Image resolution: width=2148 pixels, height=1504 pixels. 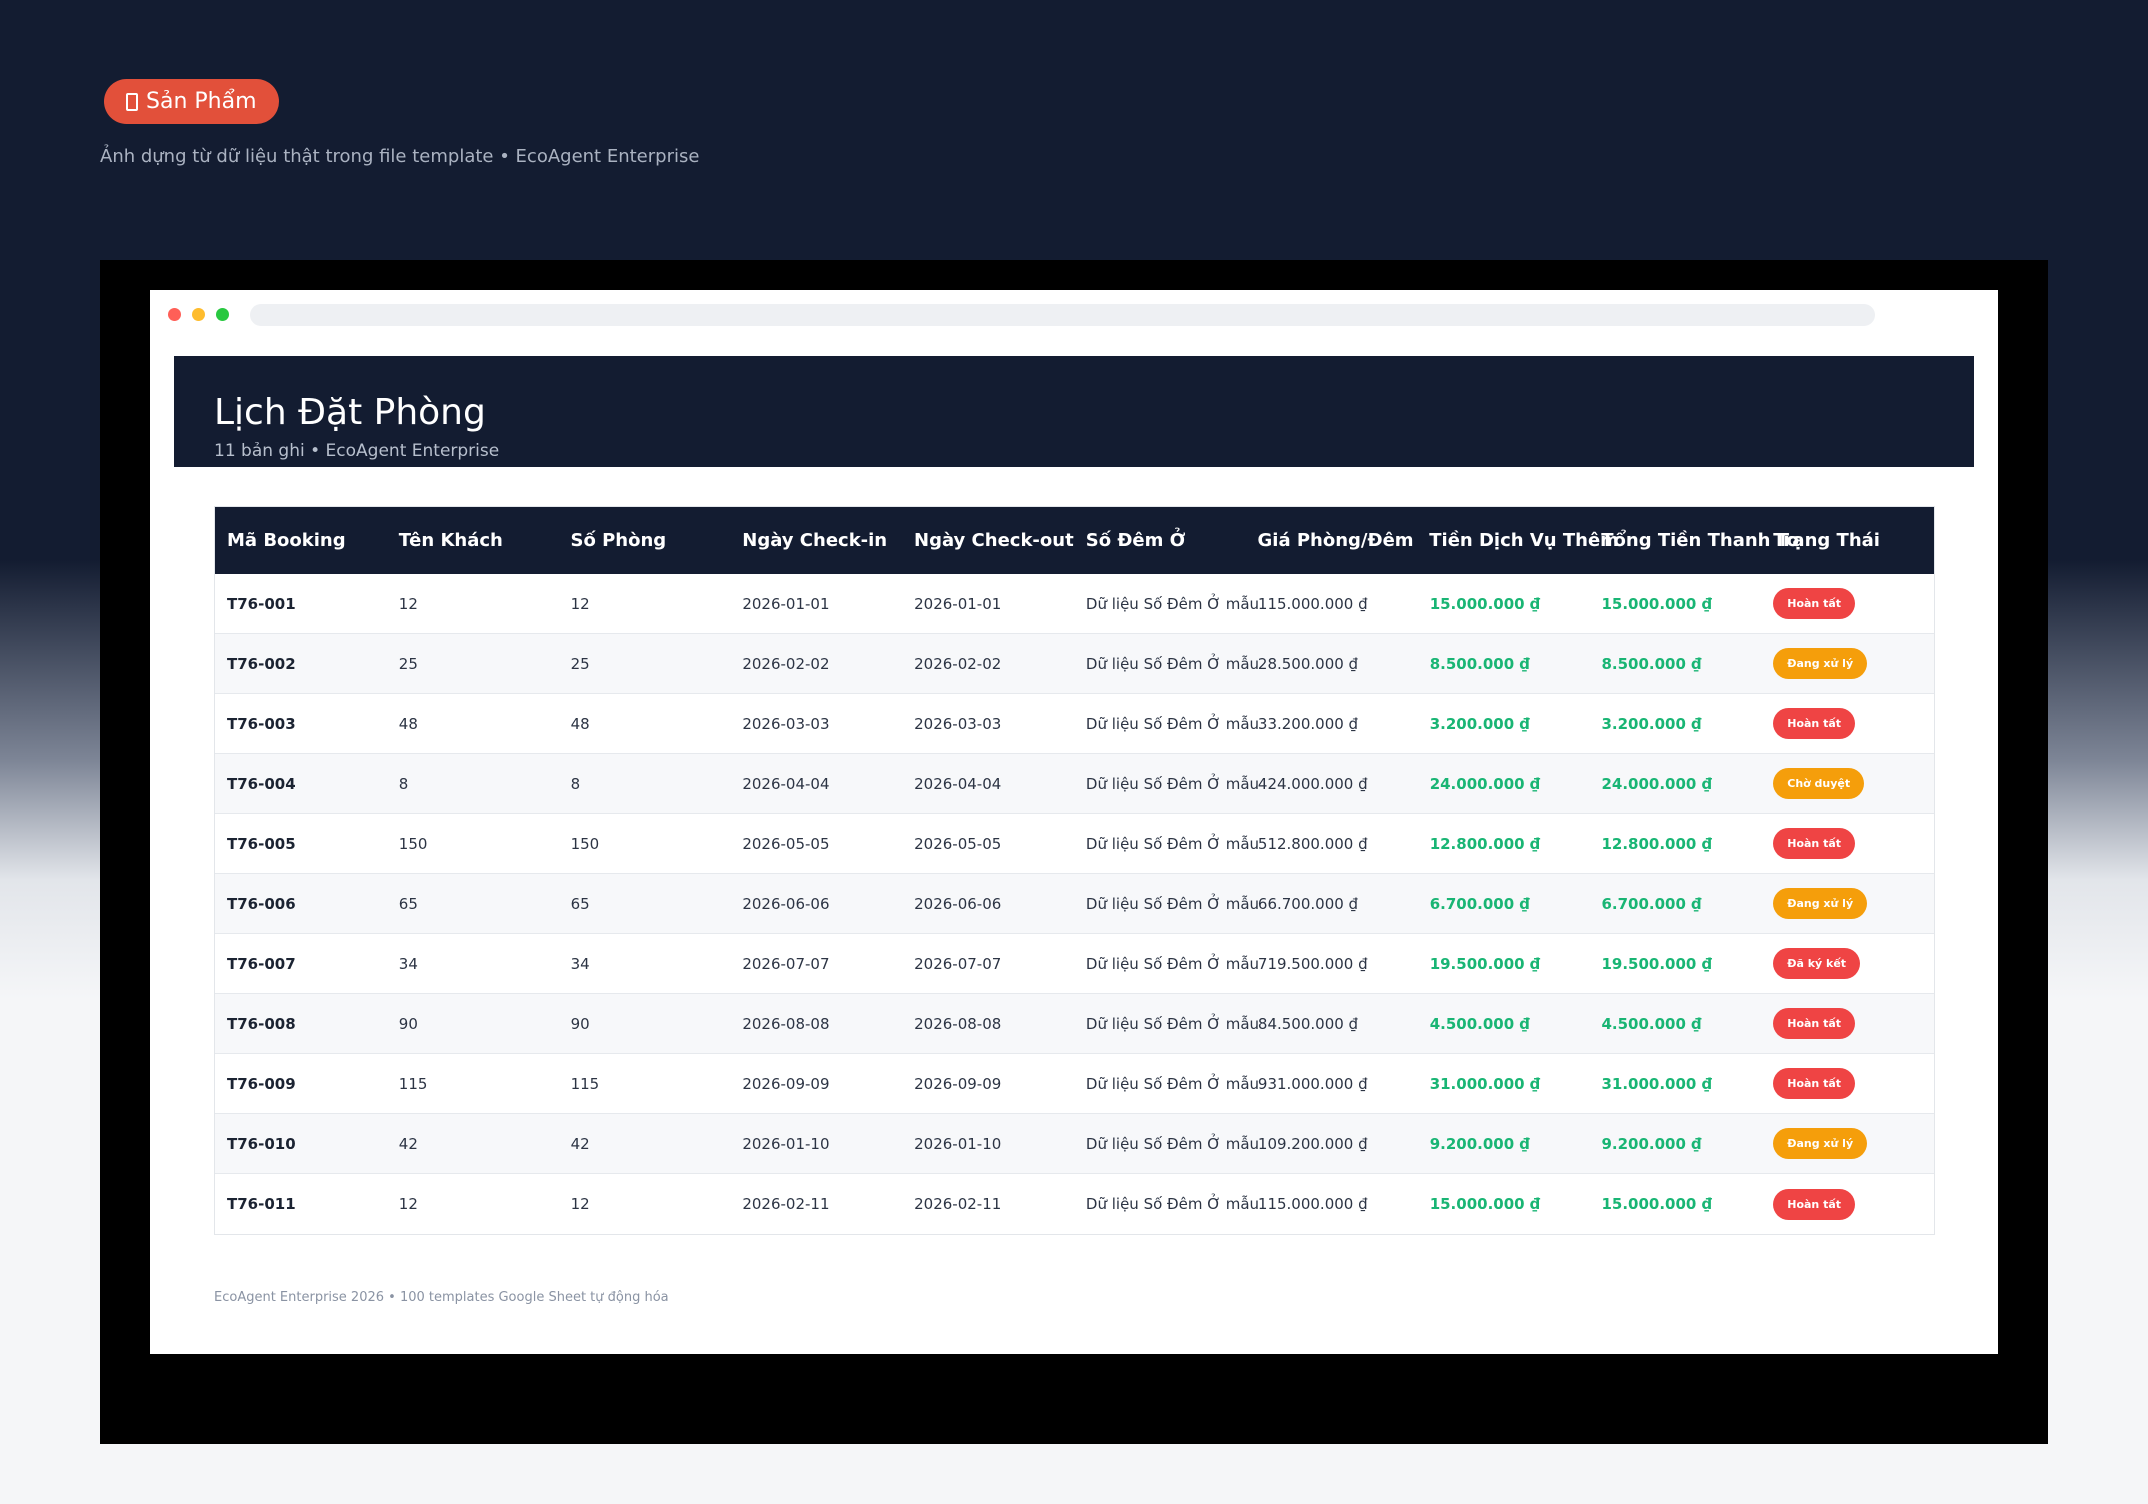 I want to click on cell-checkin: 2026-03-03, so click(x=786, y=723).